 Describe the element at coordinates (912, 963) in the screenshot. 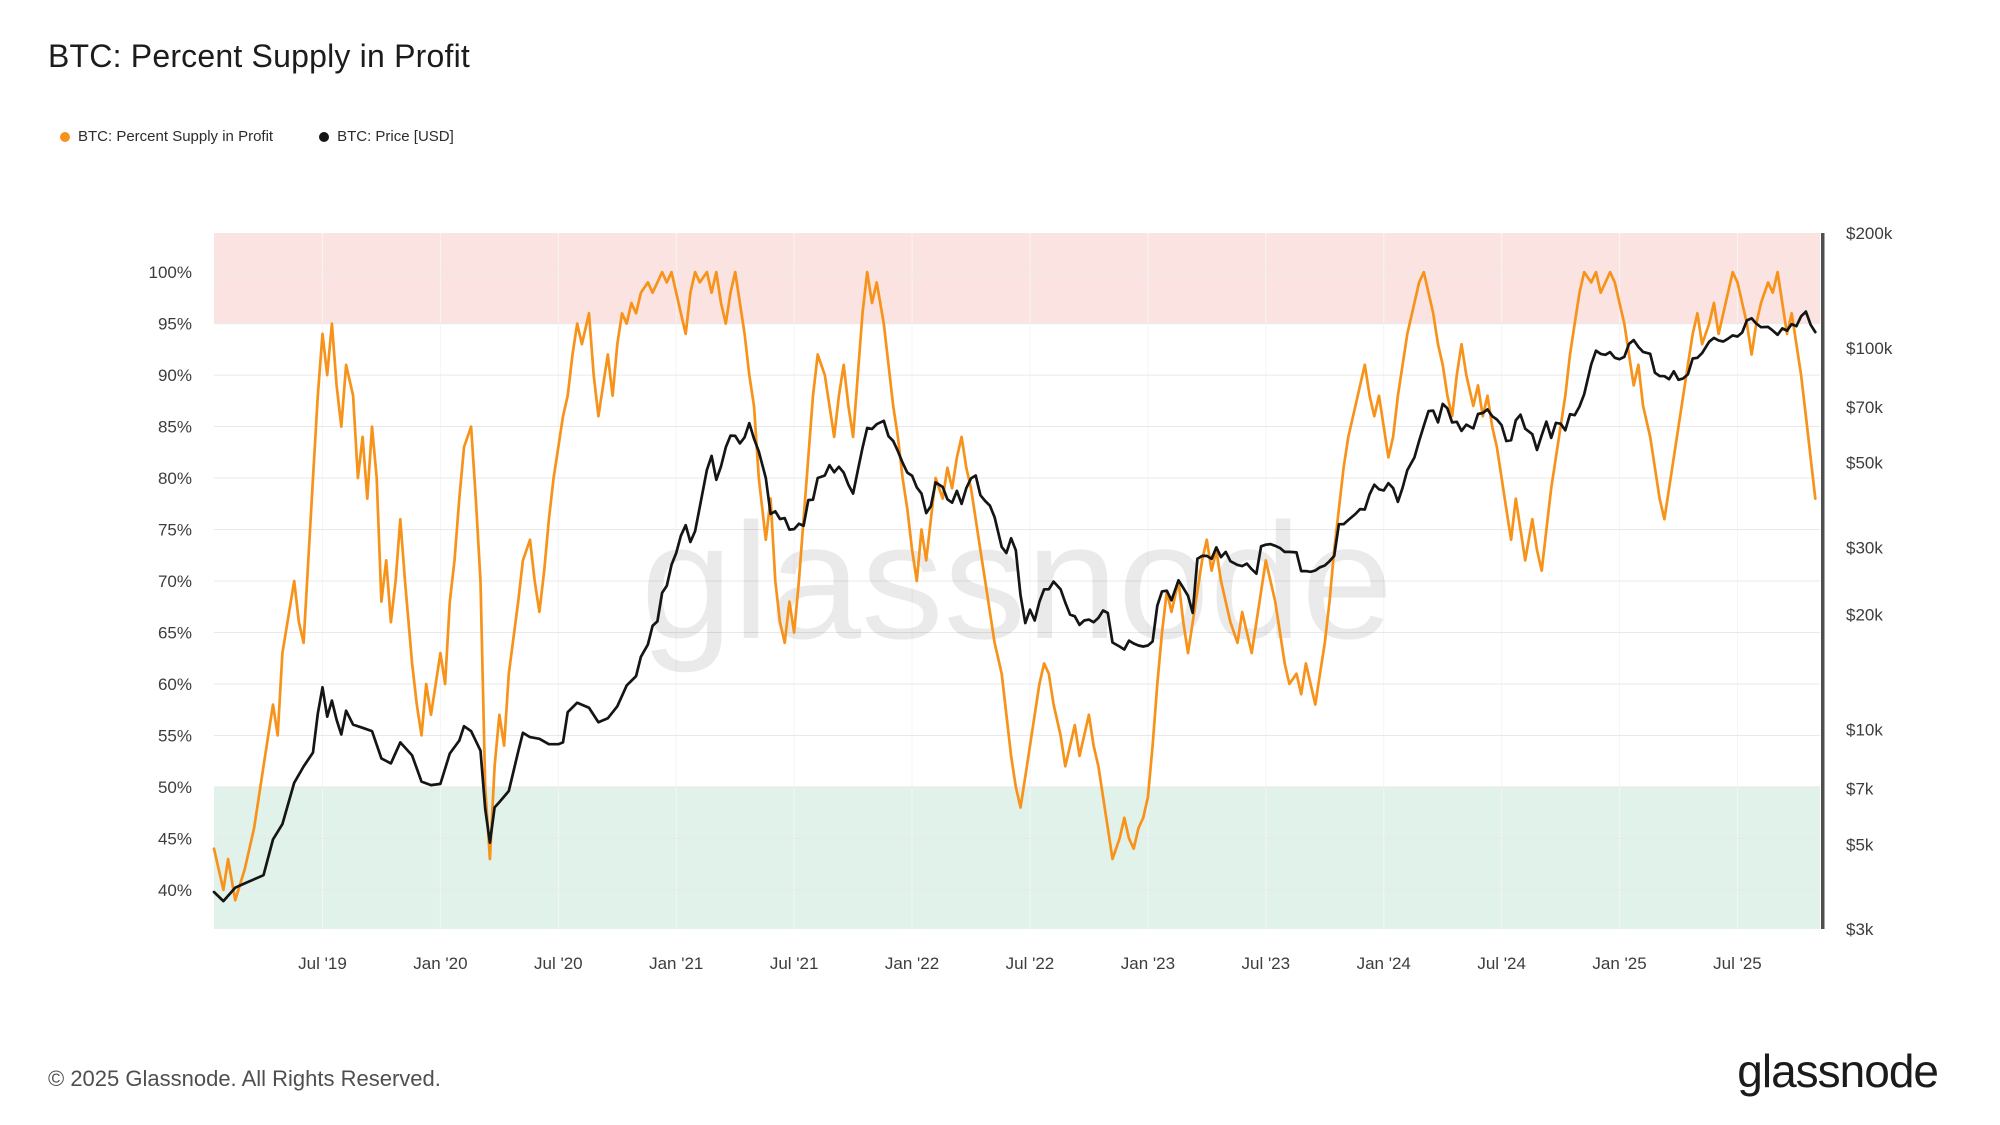

I see `x-axis-tick-label: Jan '22` at that location.